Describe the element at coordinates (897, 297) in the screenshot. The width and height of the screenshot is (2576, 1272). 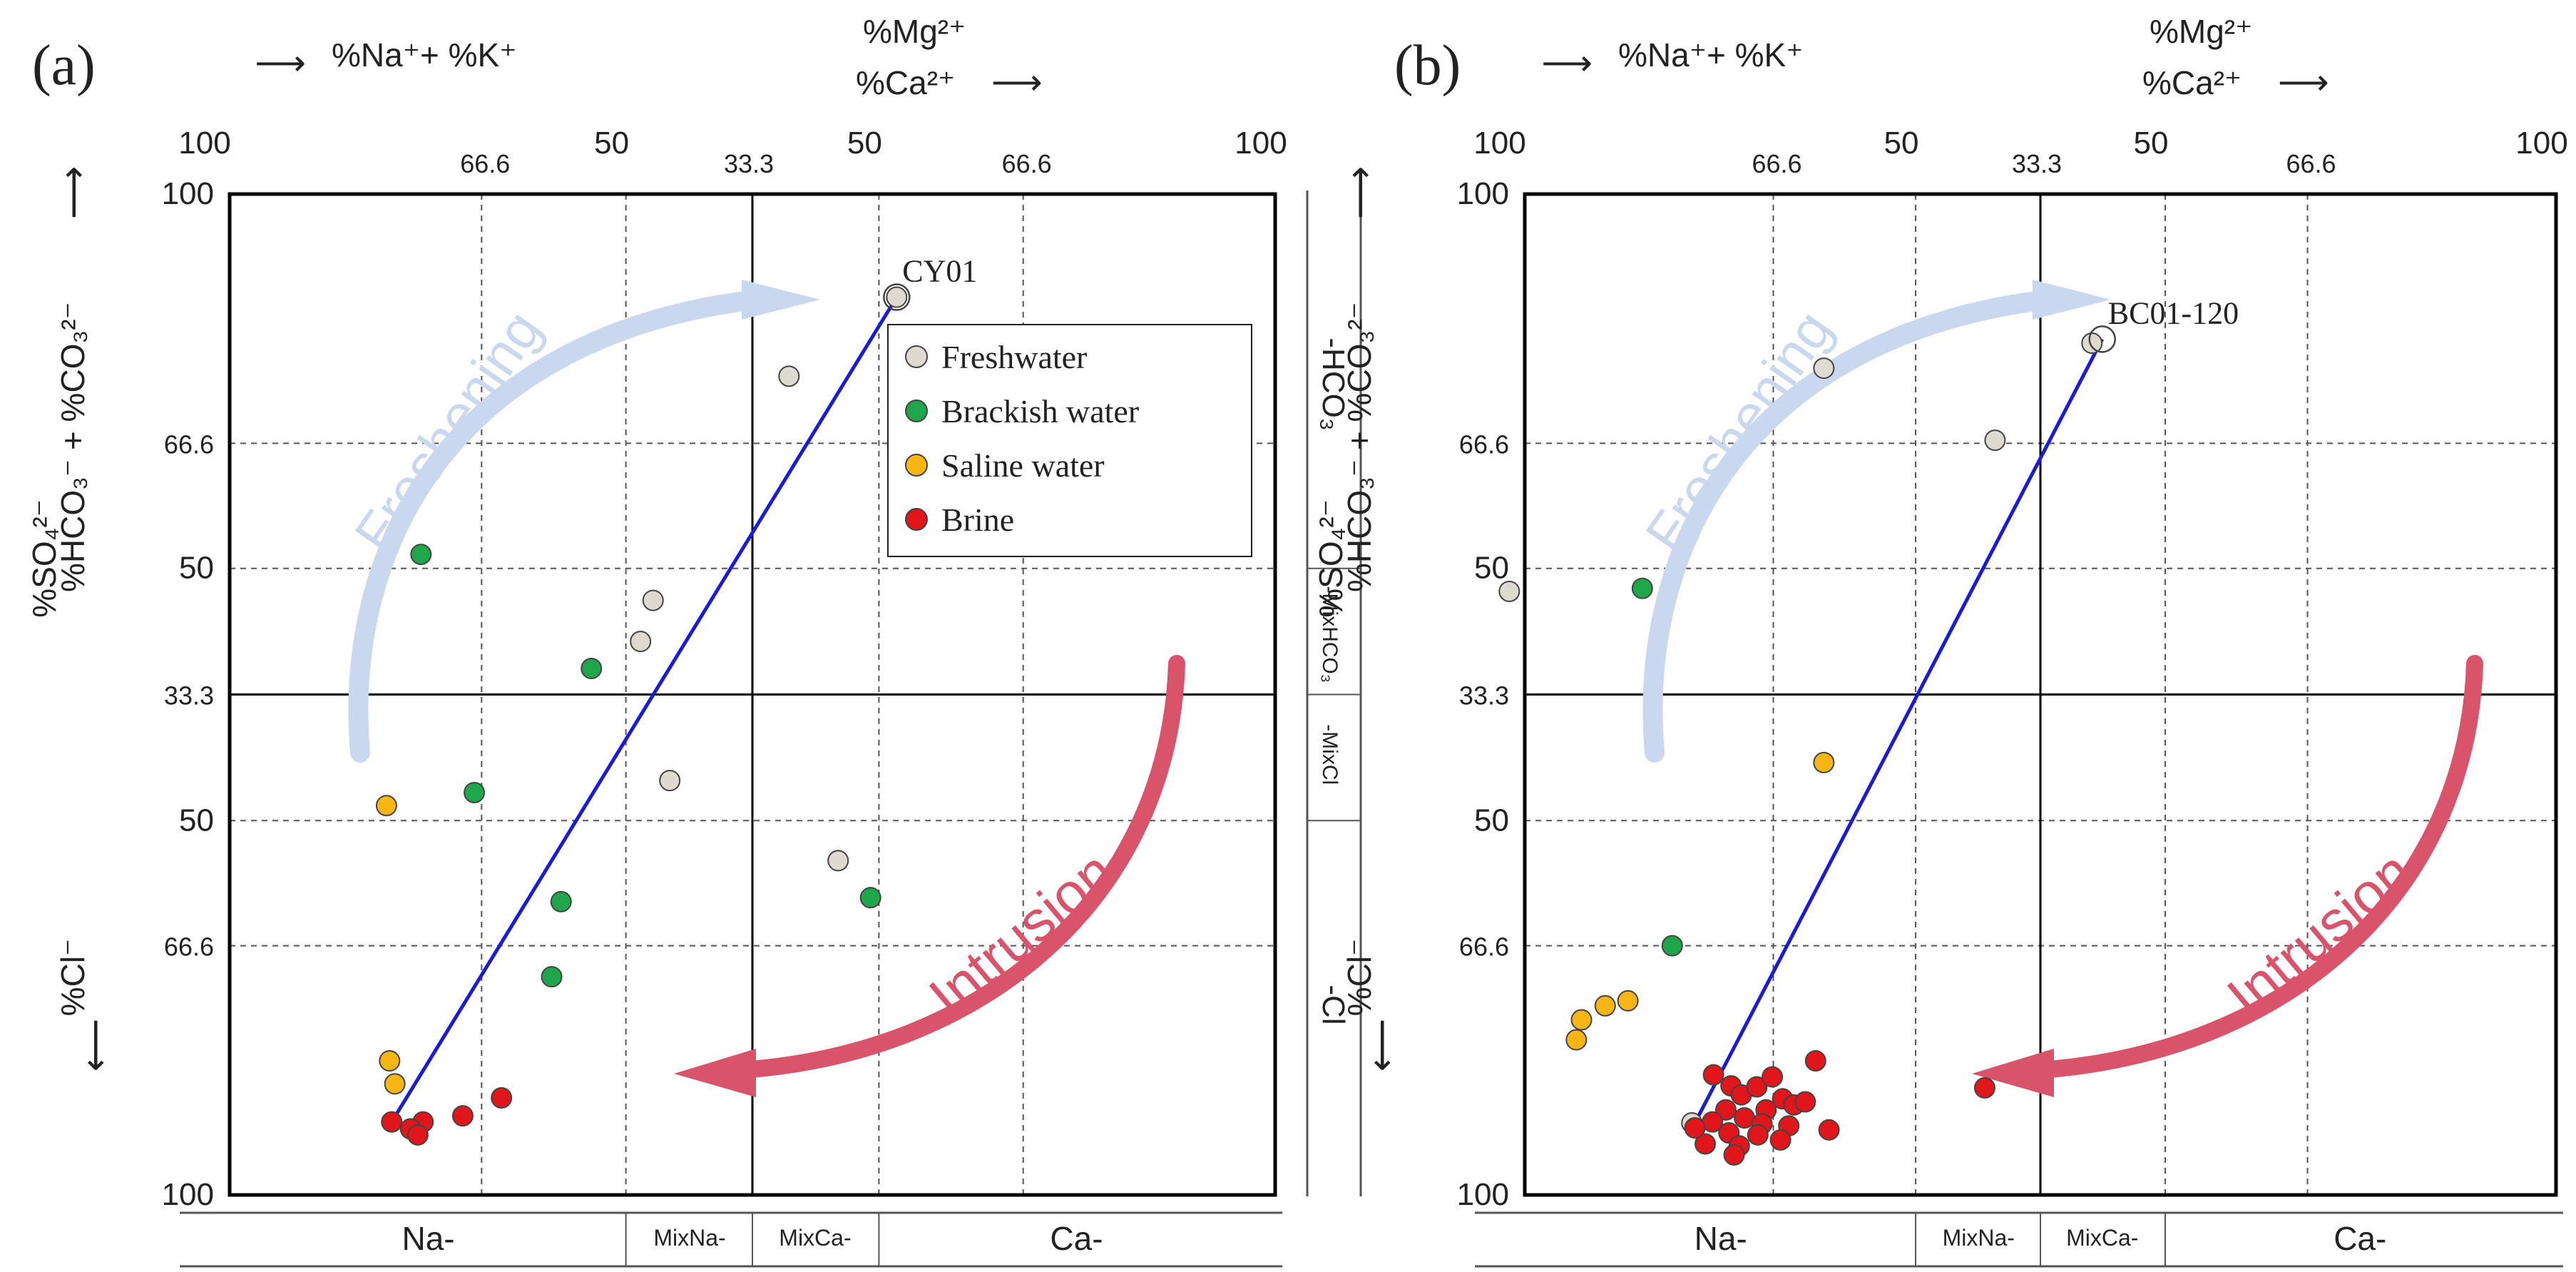
I see `endmember-marker` at that location.